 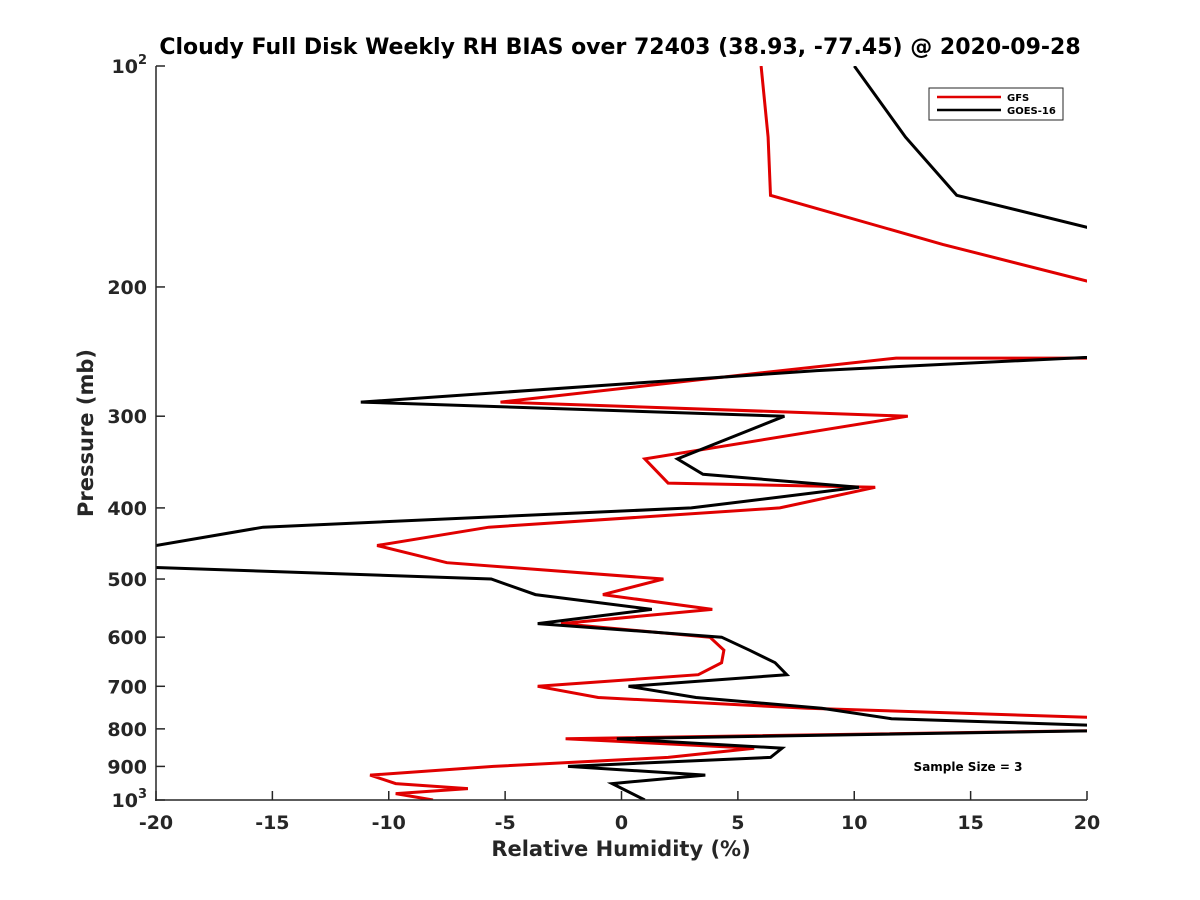 I want to click on legend-box, so click(x=996, y=104).